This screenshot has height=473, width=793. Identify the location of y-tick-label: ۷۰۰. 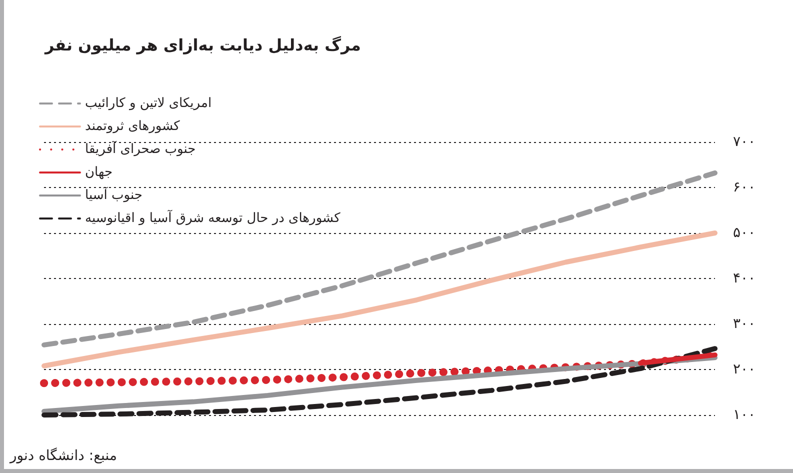
(744, 142).